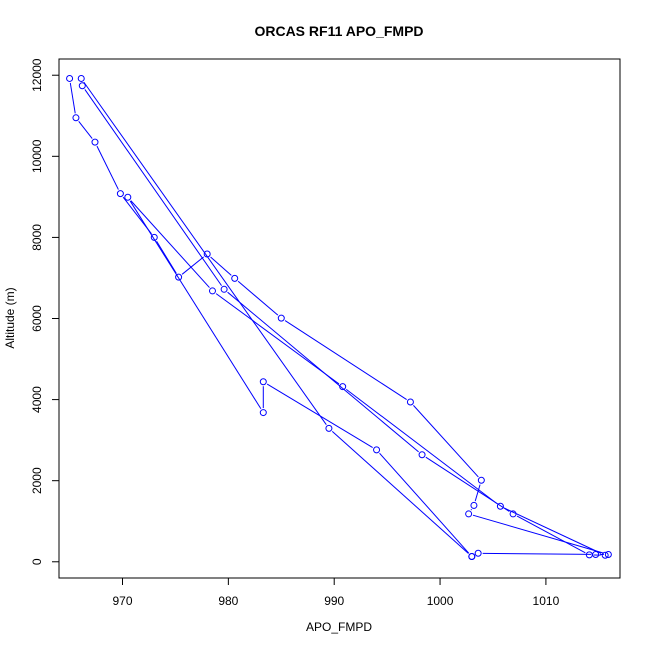 Image resolution: width=650 pixels, height=650 pixels. What do you see at coordinates (339, 627) in the screenshot?
I see `x-axis-label: APO_FMPD` at bounding box center [339, 627].